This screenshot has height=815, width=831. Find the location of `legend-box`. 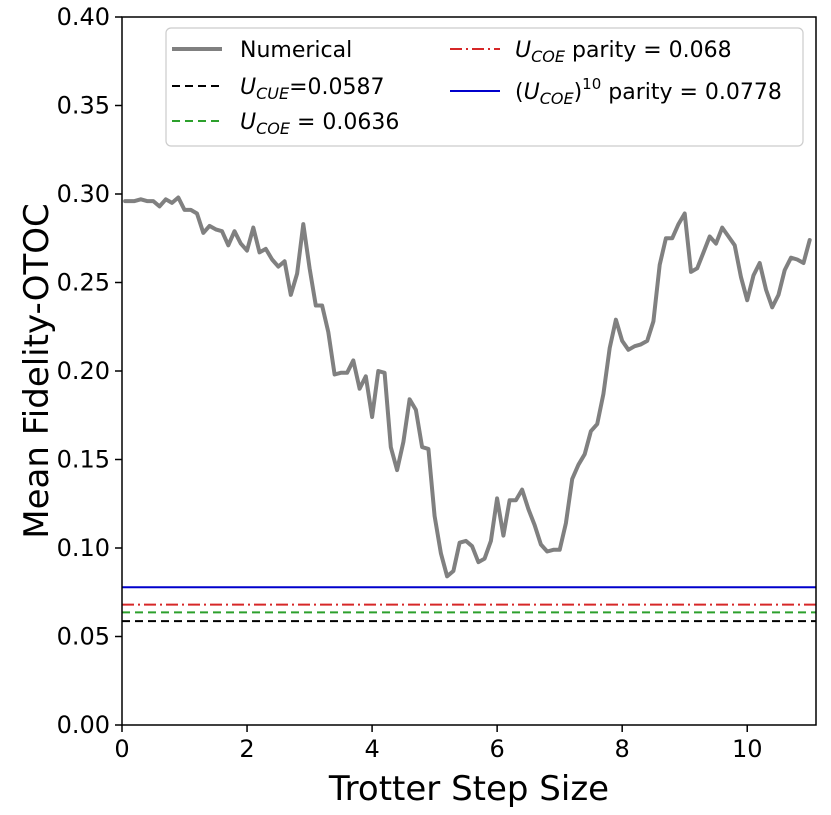

legend-box is located at coordinates (484, 87).